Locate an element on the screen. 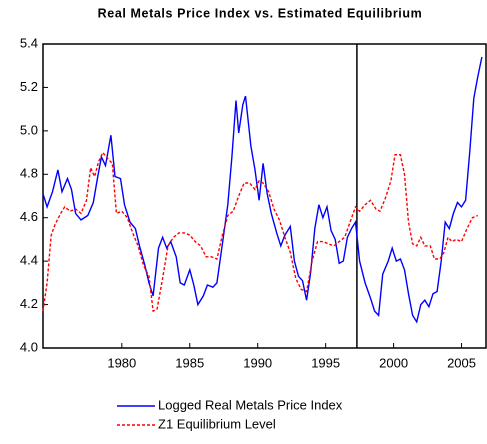  y-tick-label: 4.8 is located at coordinates (29, 173).